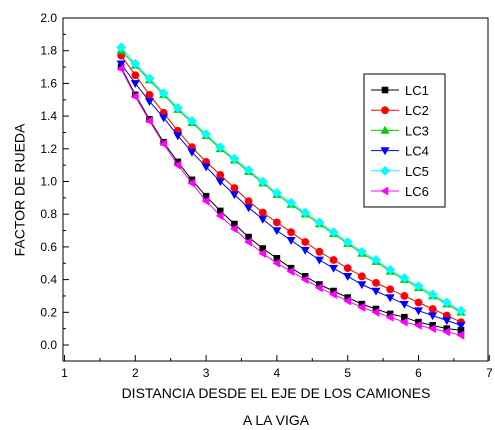 This screenshot has height=430, width=495. I want to click on y-tick-label: 2.0, so click(48, 18).